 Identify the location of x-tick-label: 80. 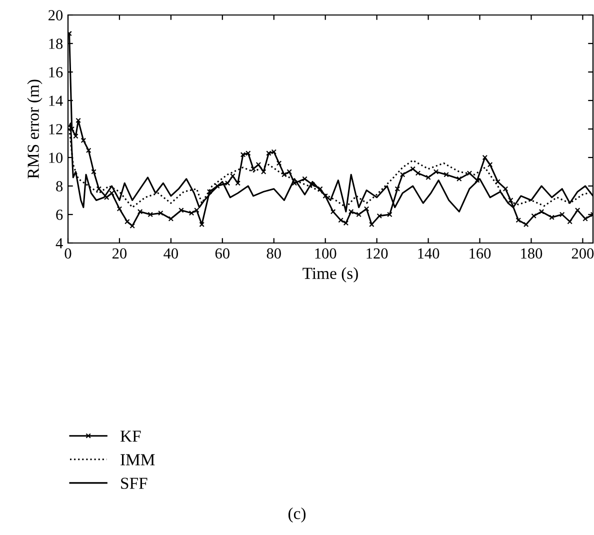
(273, 253).